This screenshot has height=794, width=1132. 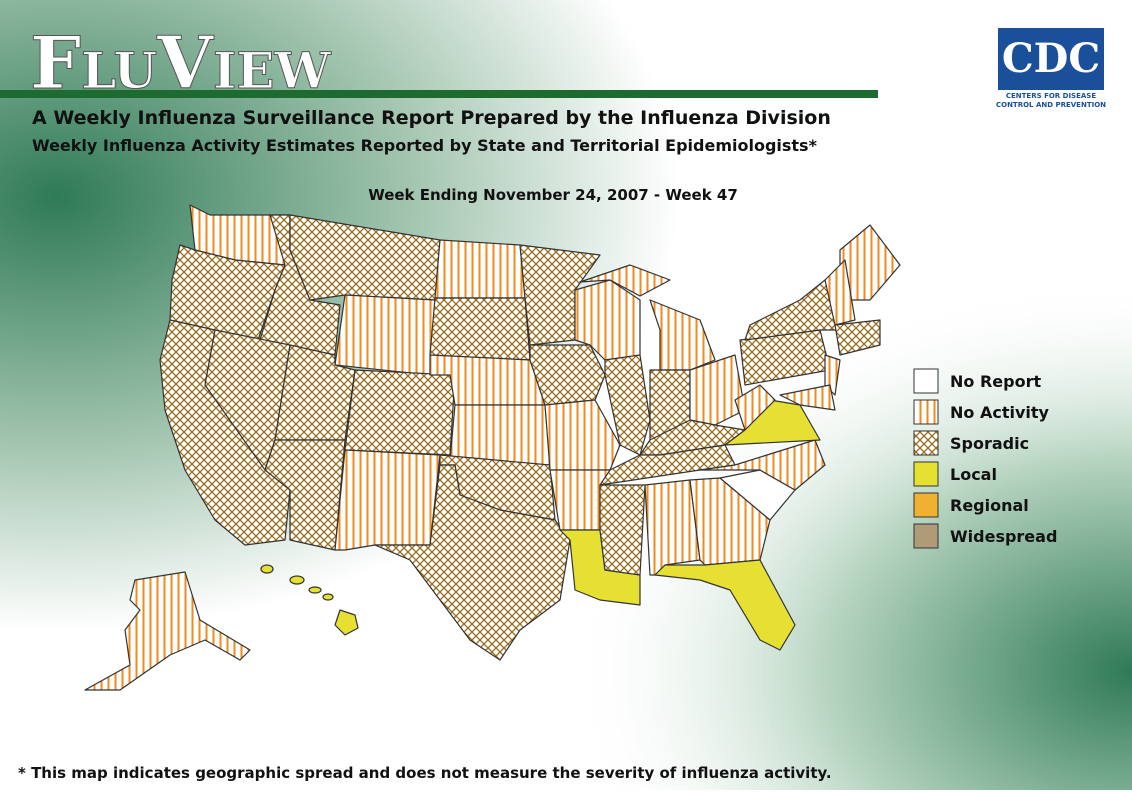 I want to click on logo-line: Control and Prevention, so click(x=1051, y=105).